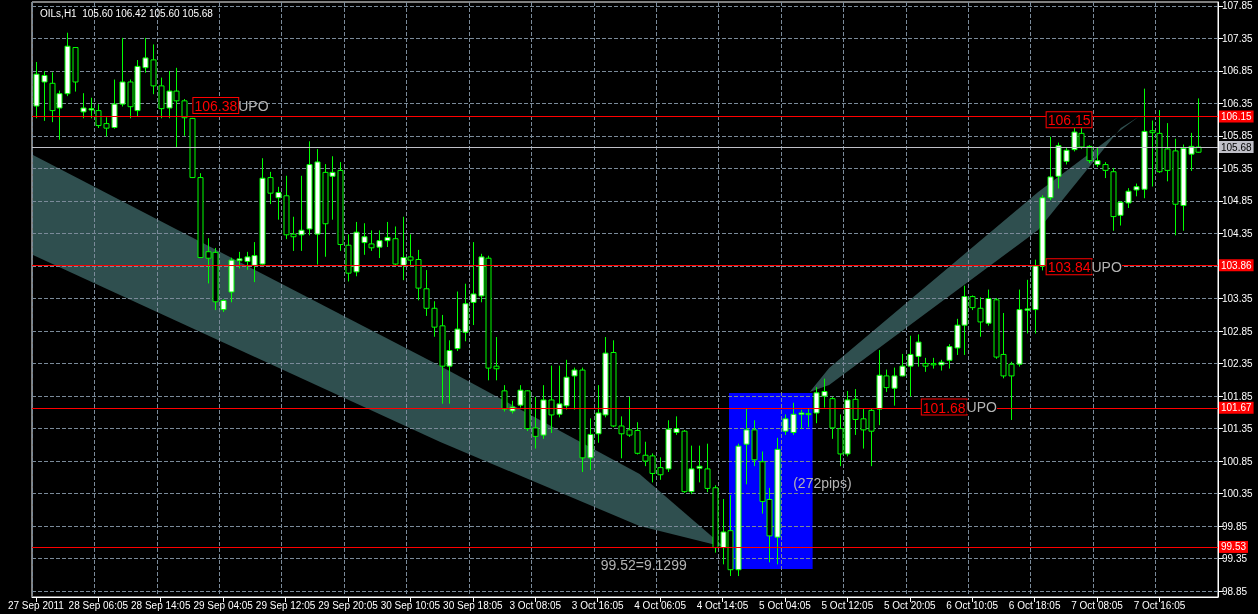 The height and width of the screenshot is (614, 1258). I want to click on x-tick-label: 29 Sep 12:05, so click(285, 605).